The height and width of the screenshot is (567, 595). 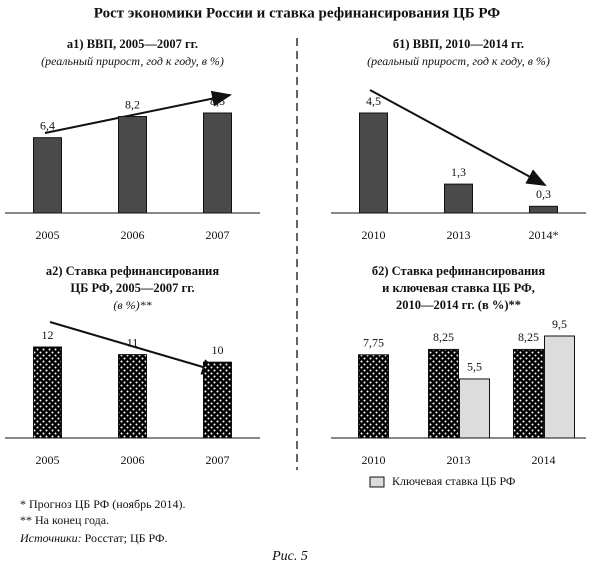 I want to click on sources-text: Росстат; ЦБ РФ., so click(x=125, y=538).